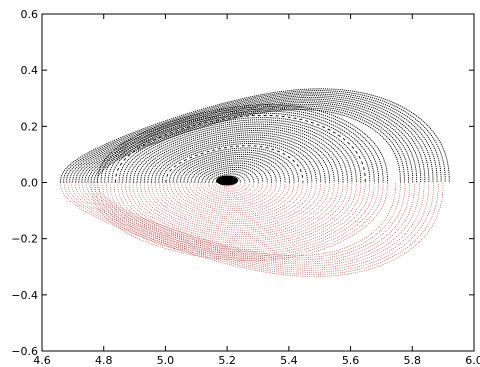 Image resolution: width=480 pixels, height=367 pixels. What do you see at coordinates (30, 70) in the screenshot?
I see `y-tick-label-1: 0.4` at bounding box center [30, 70].